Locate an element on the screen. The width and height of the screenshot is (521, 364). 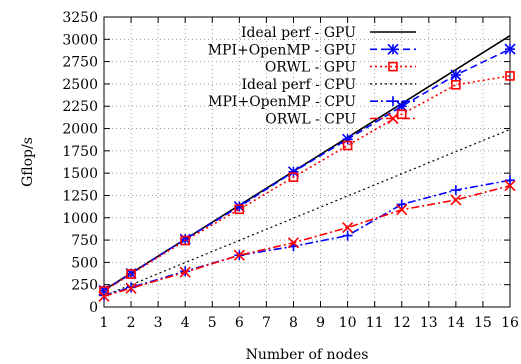
legend-label: ORWL - GPU is located at coordinates (310, 68).